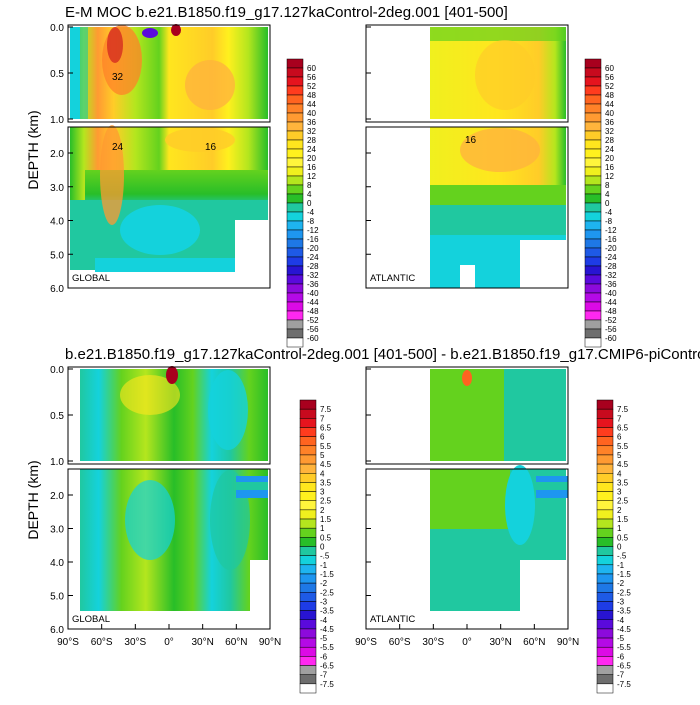  What do you see at coordinates (57, 530) in the screenshot?
I see `depth-tick-label: 3.0` at bounding box center [57, 530].